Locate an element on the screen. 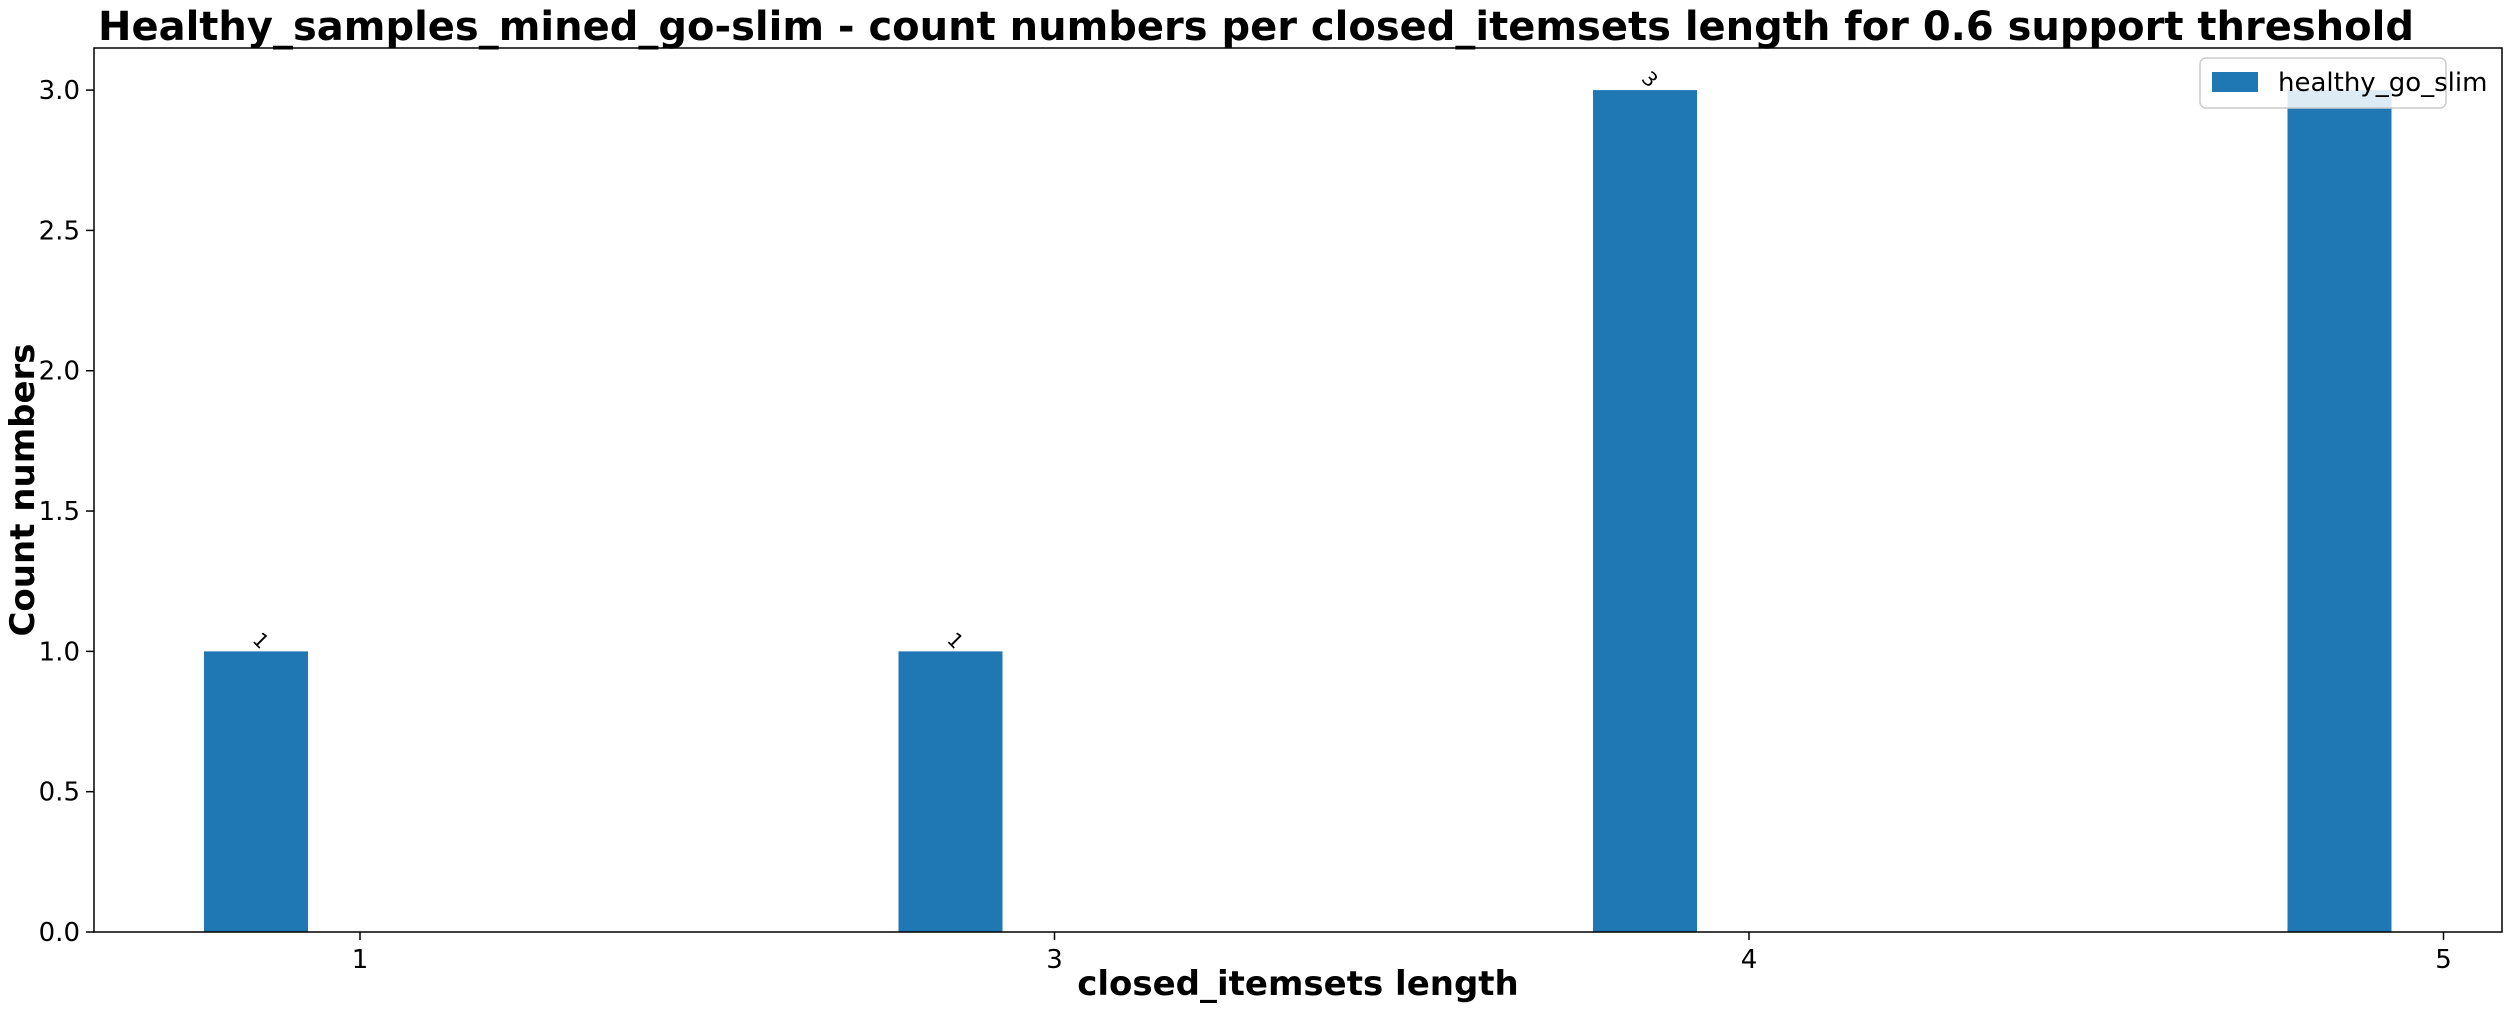 This screenshot has width=2511, height=1011. y-axis: 0.0 0.5 1.0 1.5 2.0 2.5 3.0 is located at coordinates (66, 512).